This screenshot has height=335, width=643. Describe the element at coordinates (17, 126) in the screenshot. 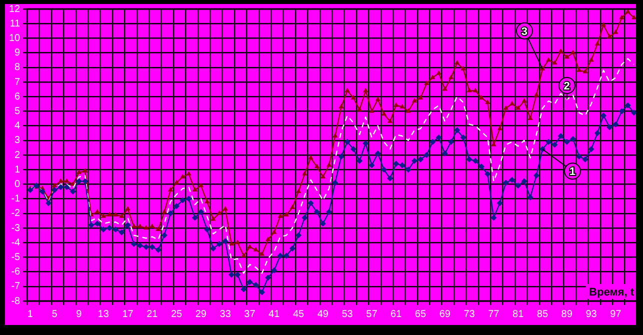

I see `y-tick-label: 4` at that location.